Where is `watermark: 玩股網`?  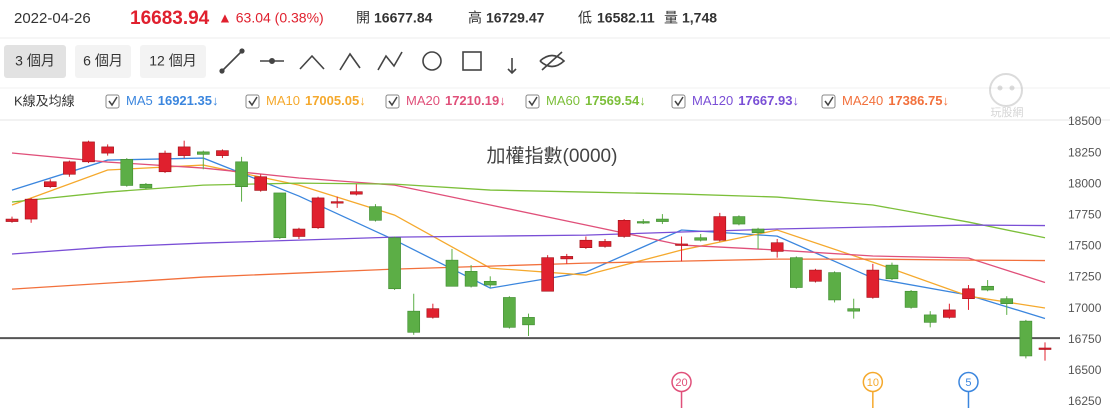
watermark: 玩股網 is located at coordinates (1006, 96).